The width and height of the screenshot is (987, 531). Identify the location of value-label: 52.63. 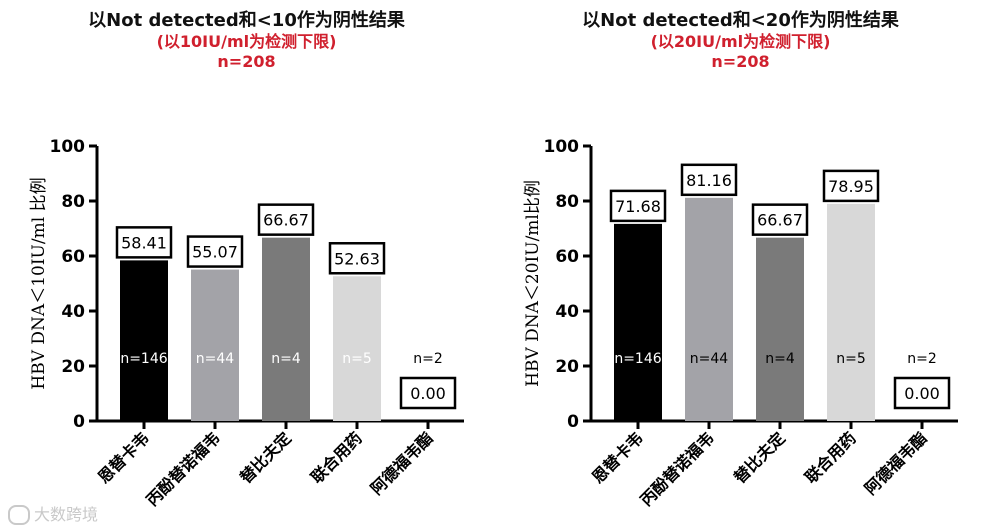
(357, 258).